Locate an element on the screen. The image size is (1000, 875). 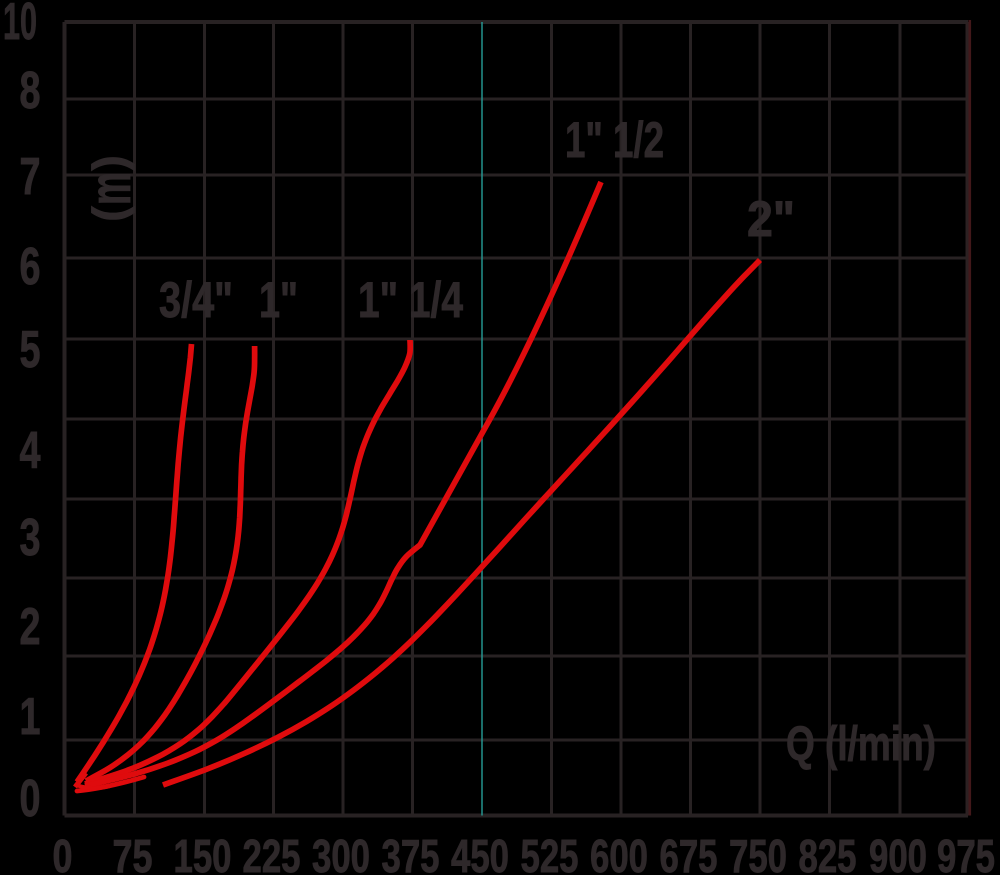
svg-text: 3/4" is located at coordinates (196, 300).